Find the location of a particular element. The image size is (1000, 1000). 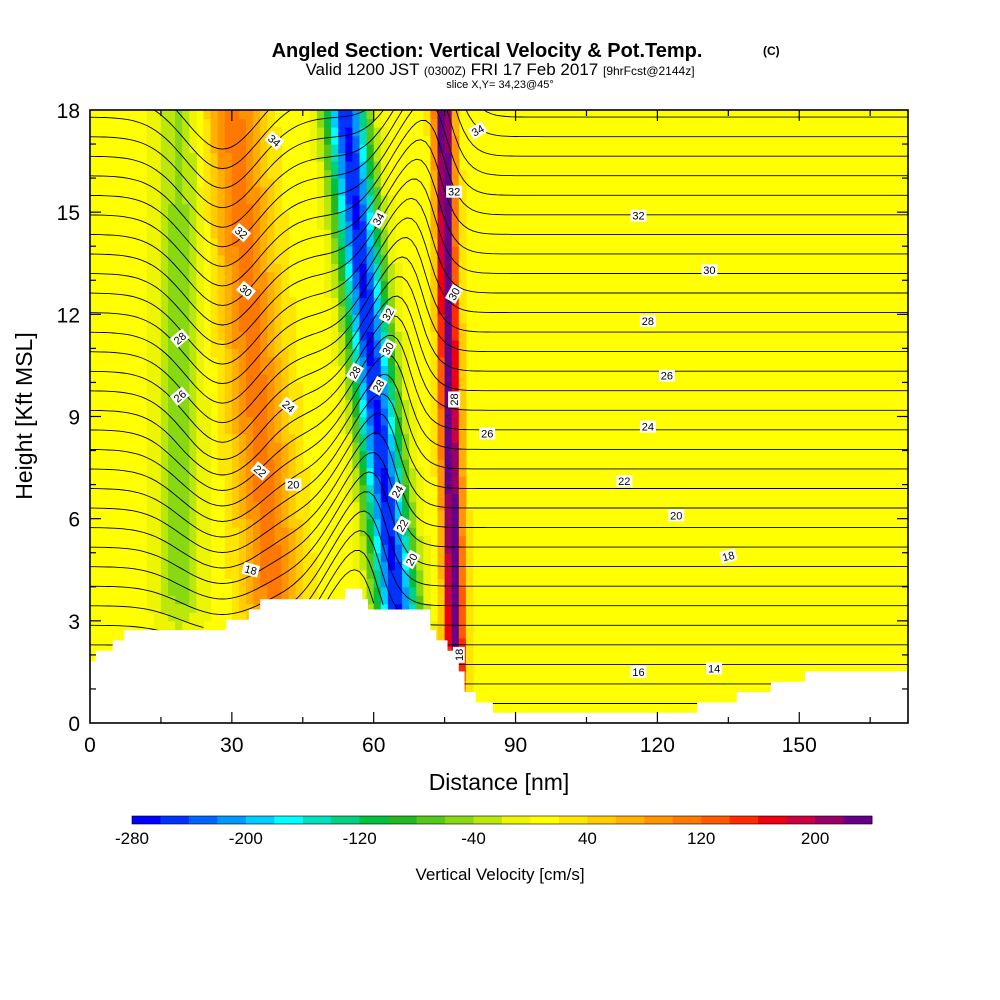

contour-label-text: 32 is located at coordinates (454, 193).